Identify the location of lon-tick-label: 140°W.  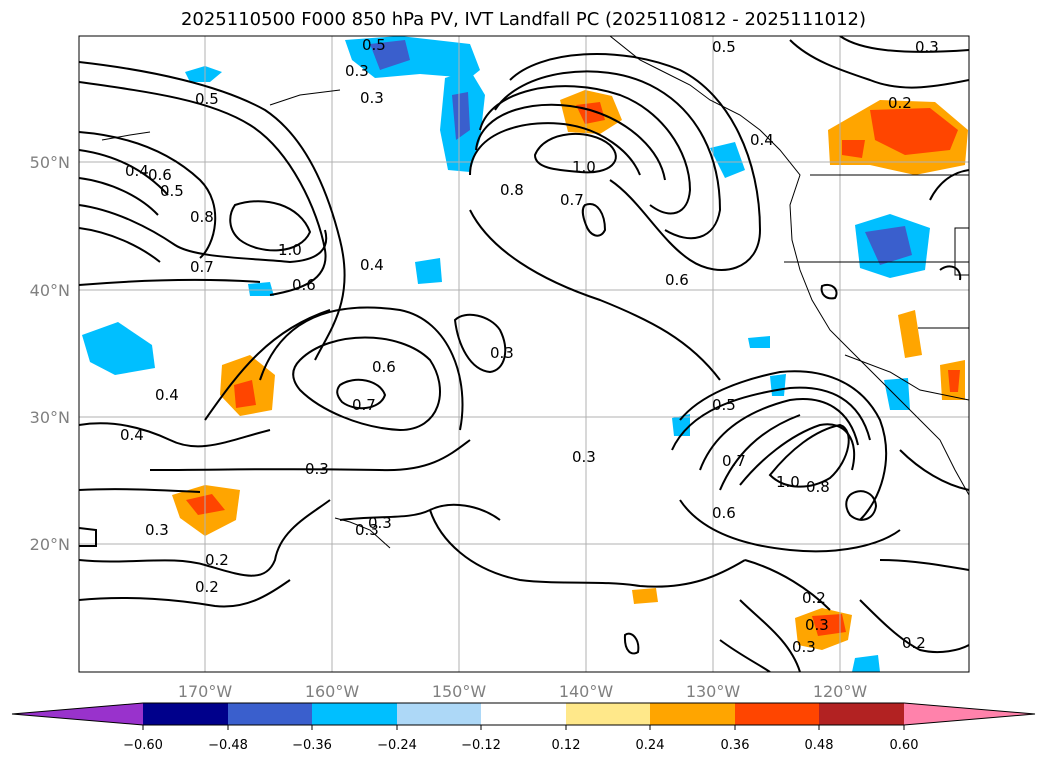
(586, 691).